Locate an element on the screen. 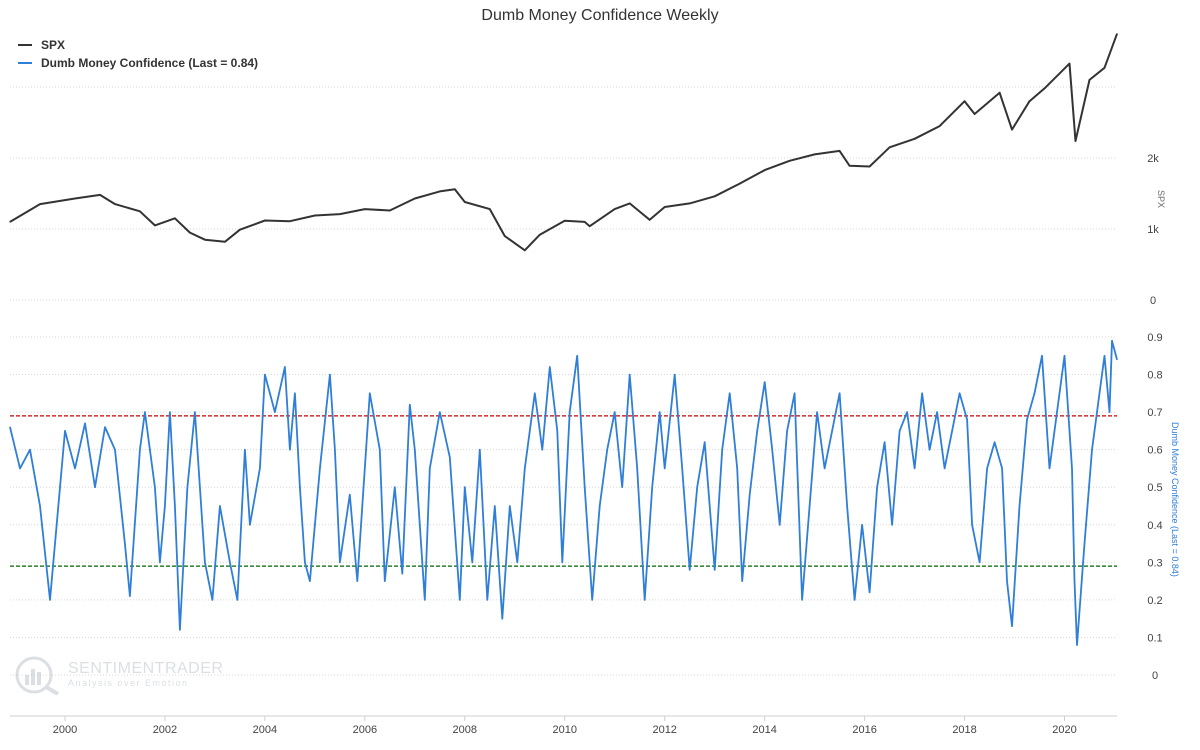 The width and height of the screenshot is (1200, 750). legend-item-spx: SPX is located at coordinates (138, 45).